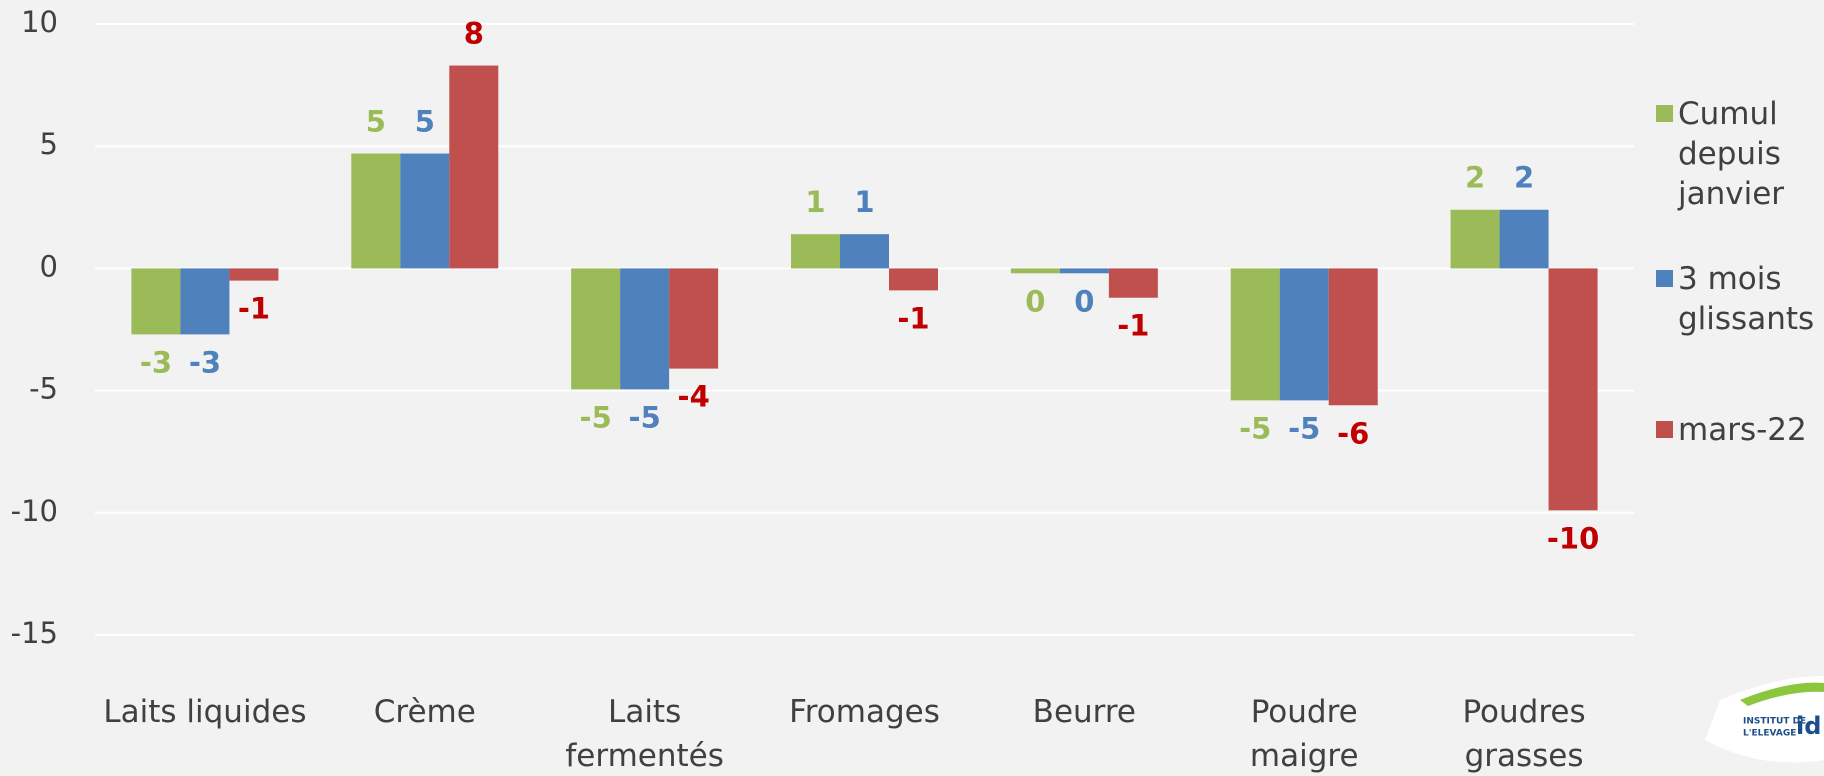  What do you see at coordinates (34, 511) in the screenshot?
I see `y-tick-label: -10` at bounding box center [34, 511].